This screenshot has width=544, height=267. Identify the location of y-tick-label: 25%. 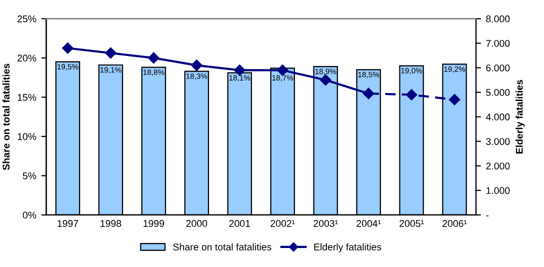
(27, 18).